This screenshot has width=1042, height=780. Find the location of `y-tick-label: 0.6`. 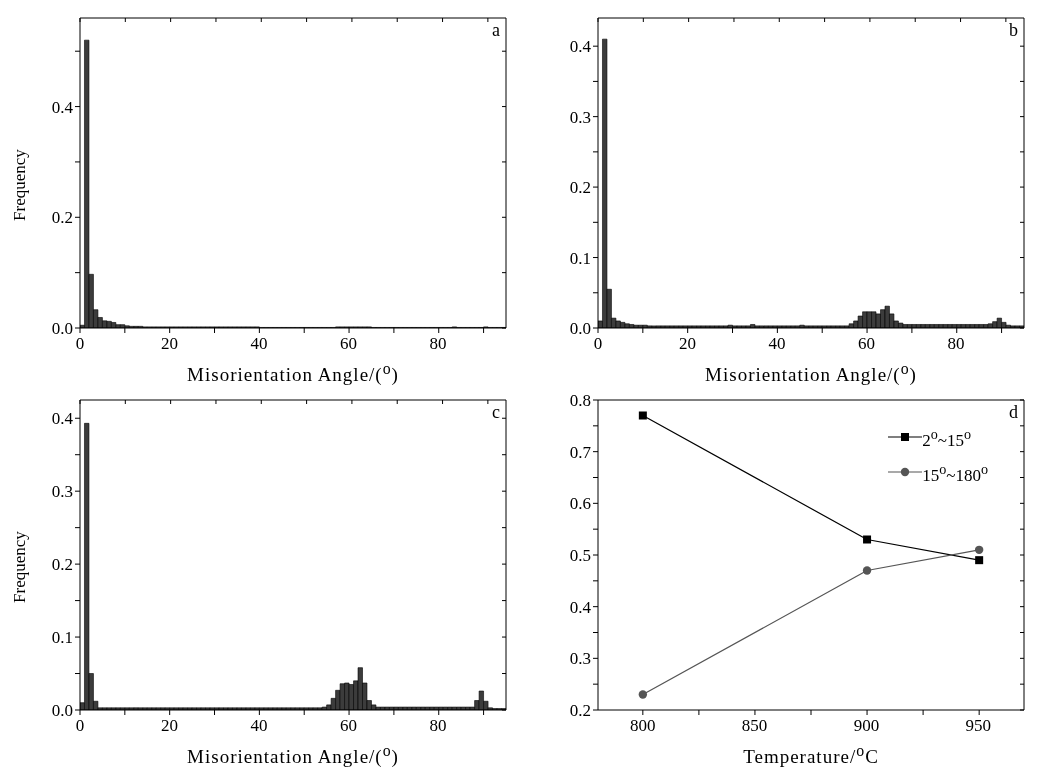

y-tick-label: 0.6 is located at coordinates (580, 504).